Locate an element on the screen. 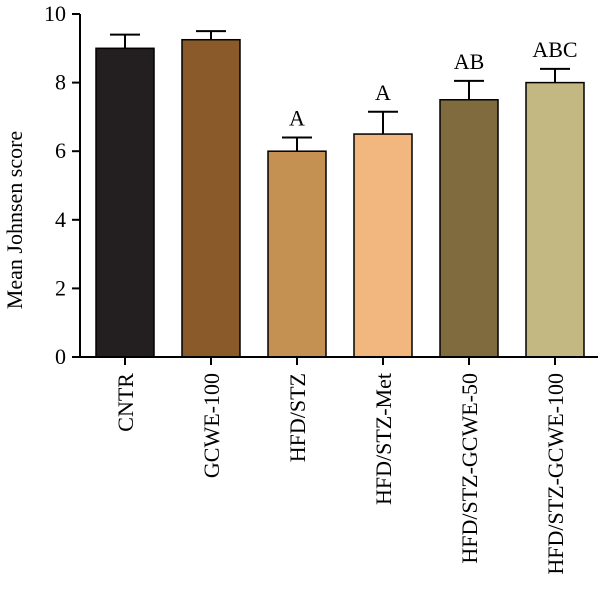 The image size is (600, 616). x-category-label: GCWE-100 is located at coordinates (211, 425).